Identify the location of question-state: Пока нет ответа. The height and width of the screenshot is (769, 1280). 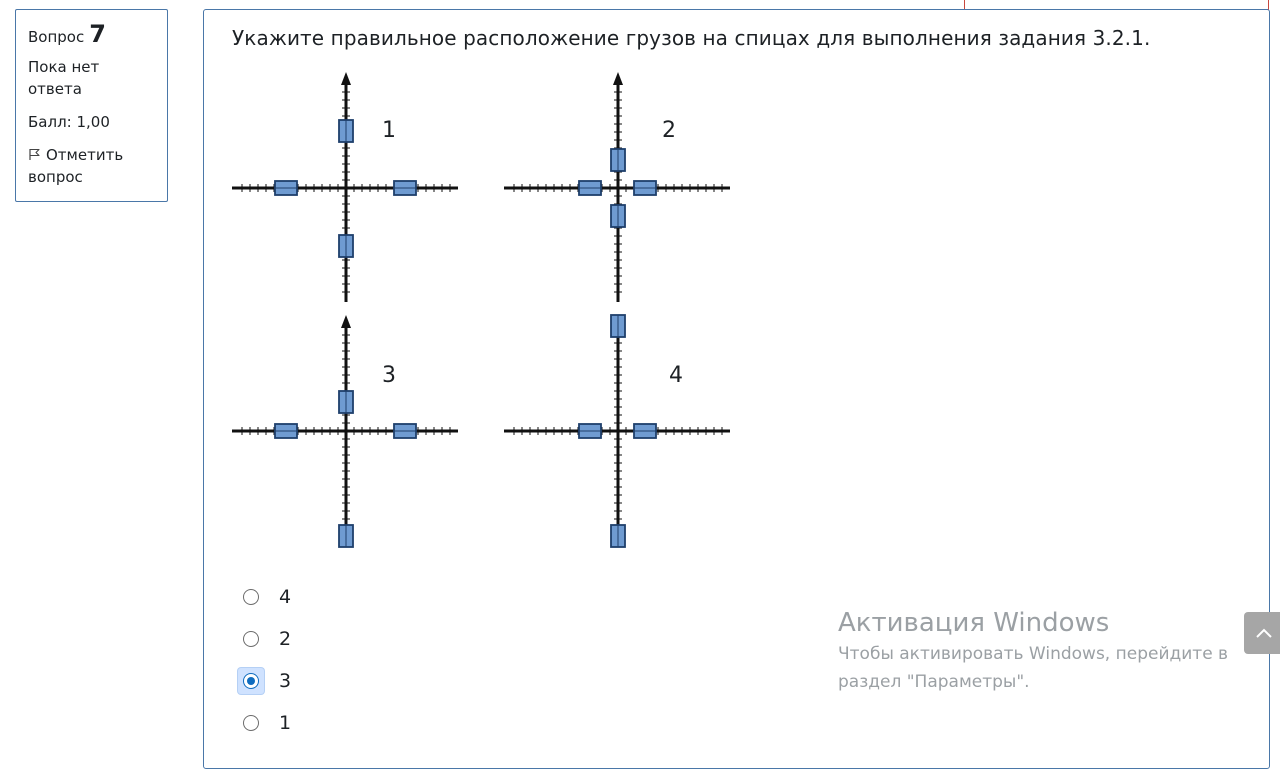
(64, 78).